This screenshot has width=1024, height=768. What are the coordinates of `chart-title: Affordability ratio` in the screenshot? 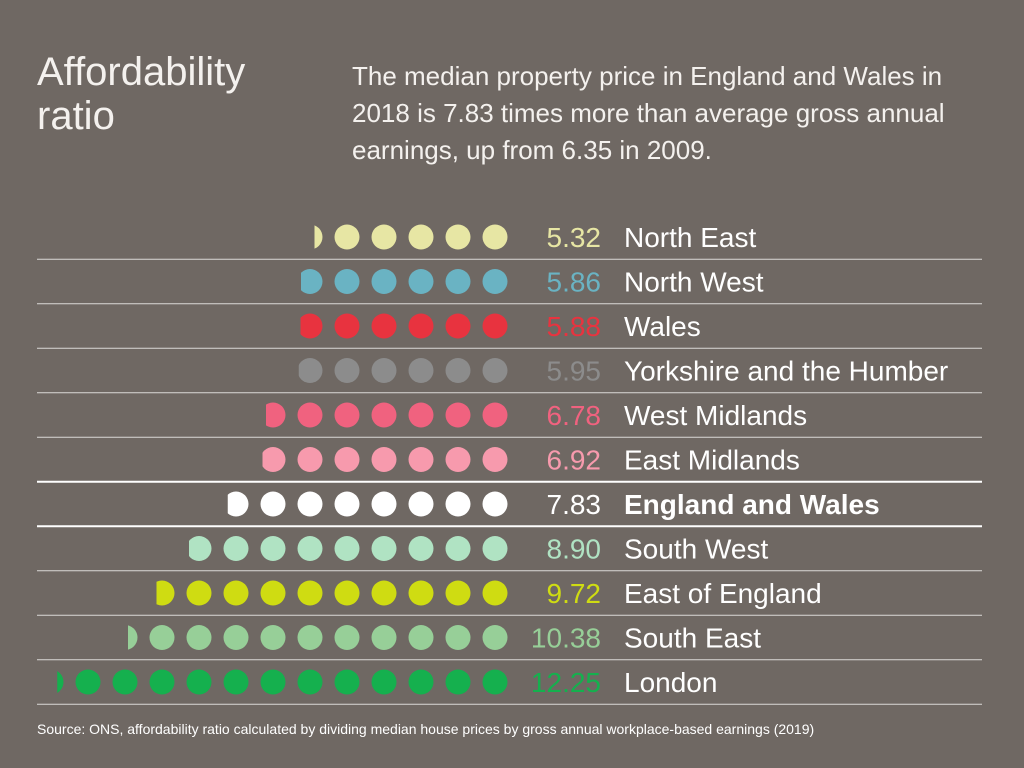 It's located at (141, 94).